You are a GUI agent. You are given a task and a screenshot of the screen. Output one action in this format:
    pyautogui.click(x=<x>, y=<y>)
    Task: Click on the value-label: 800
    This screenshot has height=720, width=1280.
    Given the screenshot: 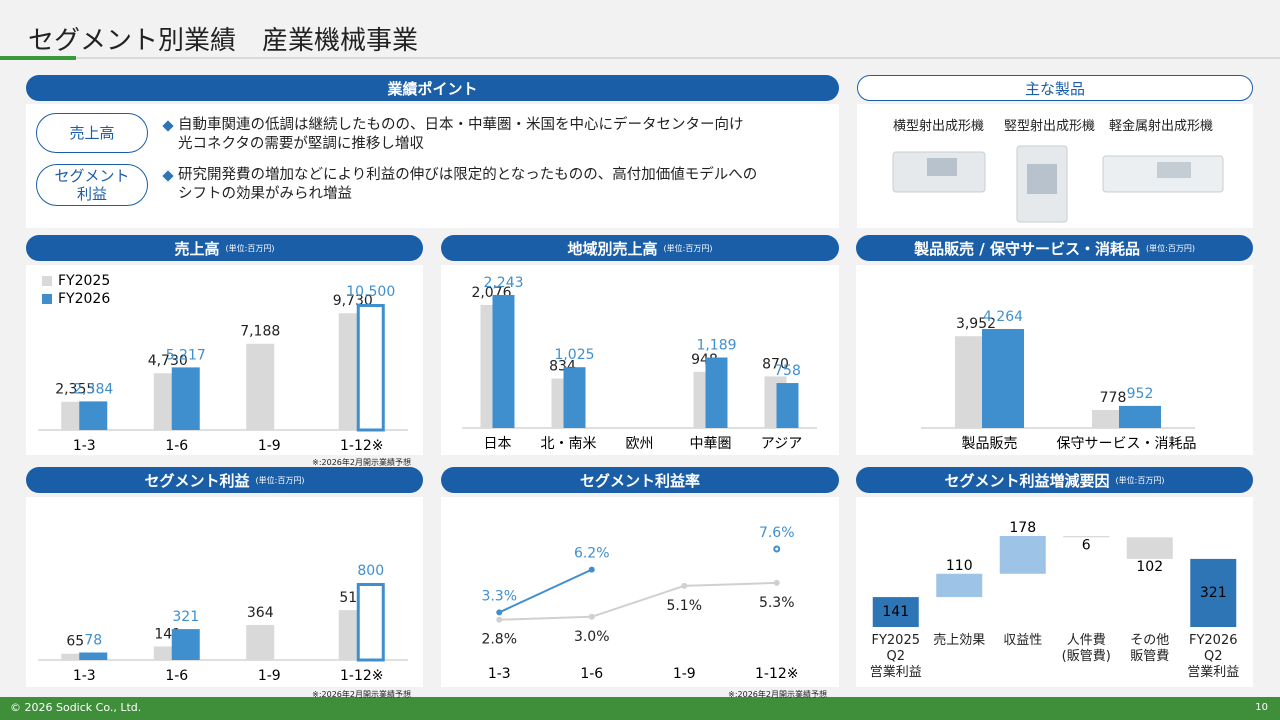 What is the action you would take?
    pyautogui.click(x=370, y=571)
    